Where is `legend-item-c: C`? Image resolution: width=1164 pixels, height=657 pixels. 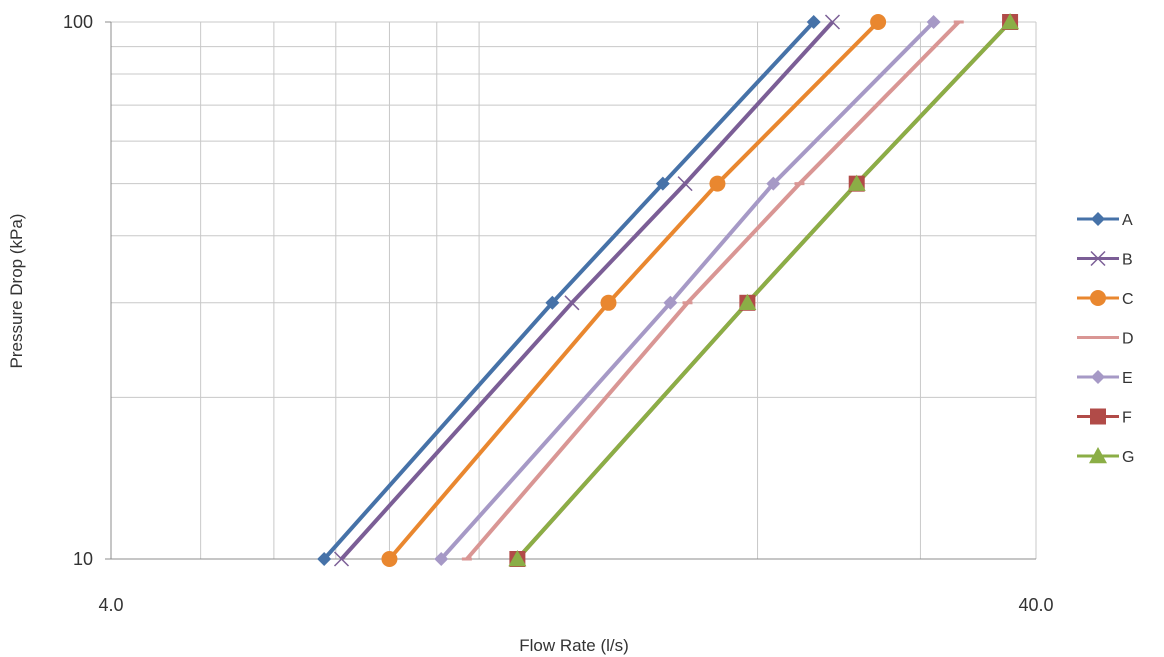 legend-item-c: C is located at coordinates (1105, 299).